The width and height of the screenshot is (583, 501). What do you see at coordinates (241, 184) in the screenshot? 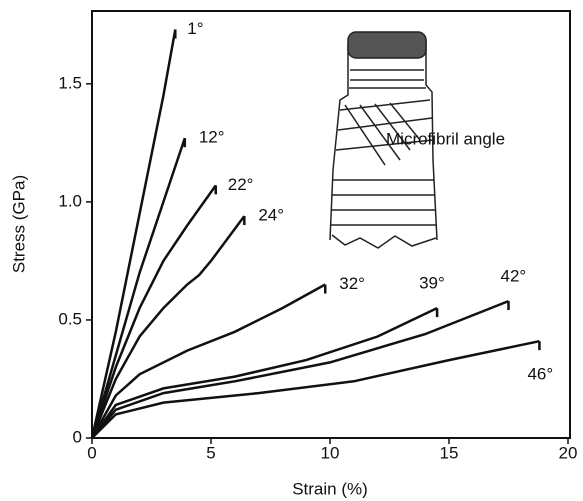
I see `series-label: 22°` at bounding box center [241, 184].